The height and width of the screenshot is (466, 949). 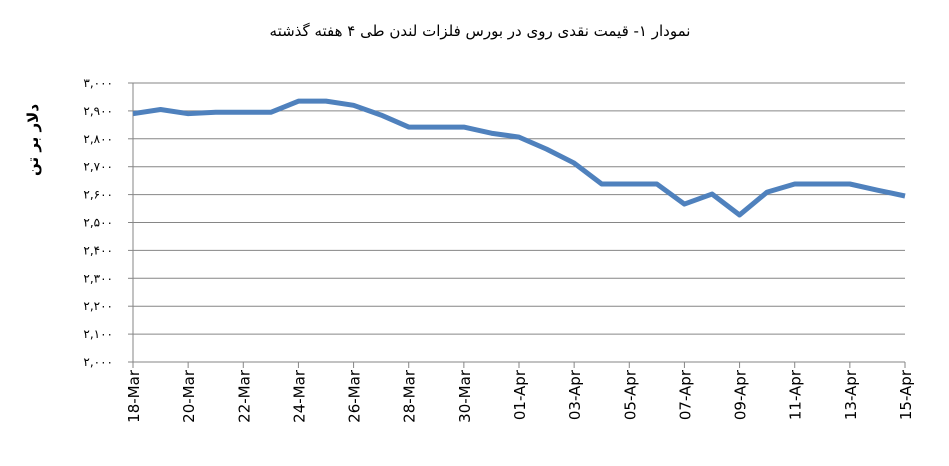 I want to click on x-tick-label: 26-Mar, so click(x=355, y=396).